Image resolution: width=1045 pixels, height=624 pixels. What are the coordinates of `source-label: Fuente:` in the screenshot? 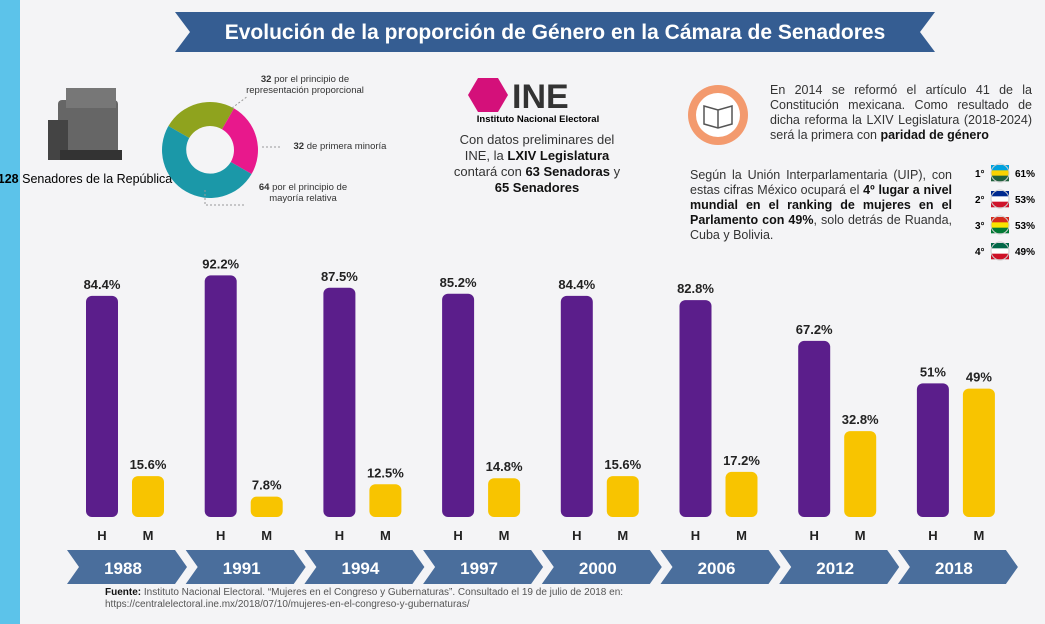 It's located at (123, 592).